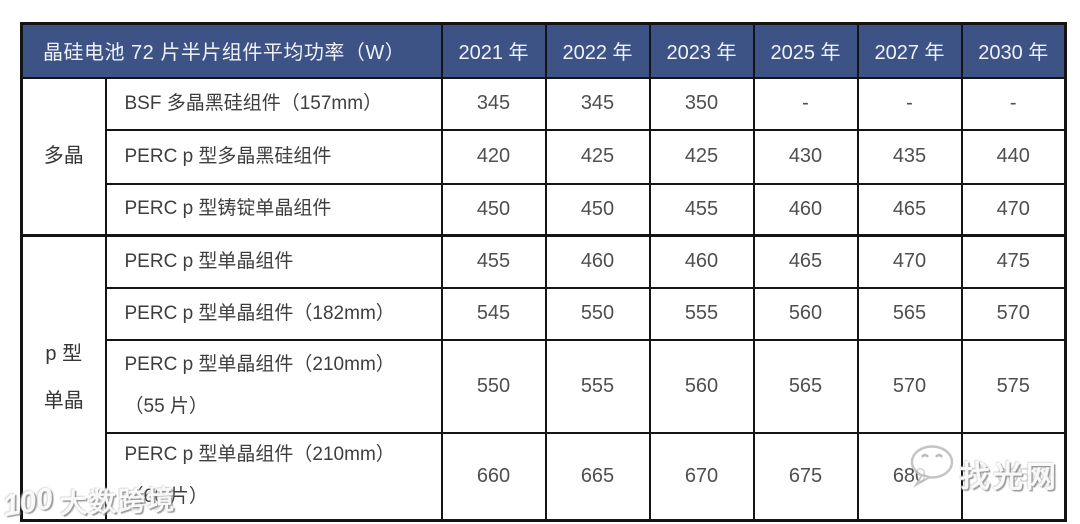 The width and height of the screenshot is (1080, 524). Describe the element at coordinates (909, 476) in the screenshot. I see `value-cell: 680` at that location.